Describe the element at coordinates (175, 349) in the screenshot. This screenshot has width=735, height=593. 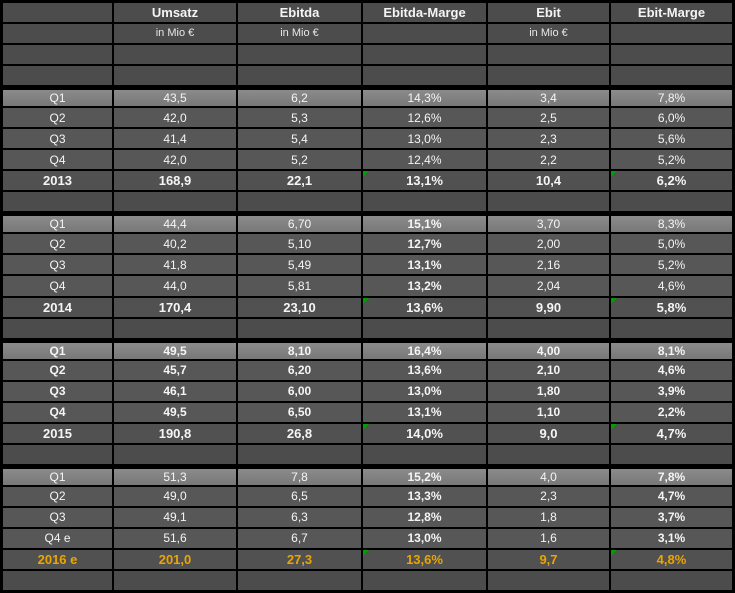
I see `cell-2015-q1-umsatz: 49,5` at that location.